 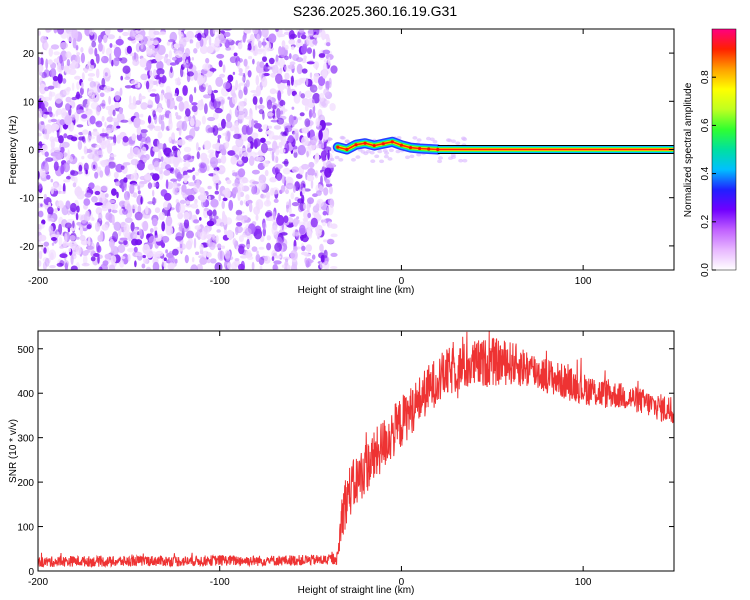 What do you see at coordinates (583, 582) in the screenshot?
I see `x-tick-label: 100` at bounding box center [583, 582].